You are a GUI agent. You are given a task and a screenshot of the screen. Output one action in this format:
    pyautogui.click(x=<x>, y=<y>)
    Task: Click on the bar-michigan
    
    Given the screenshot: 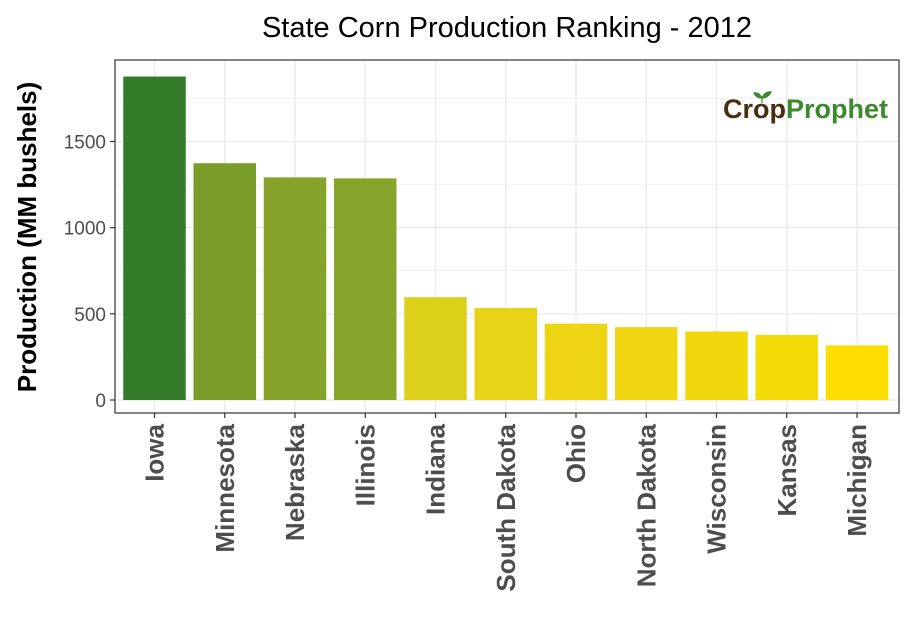 What is the action you would take?
    pyautogui.click(x=857, y=372)
    